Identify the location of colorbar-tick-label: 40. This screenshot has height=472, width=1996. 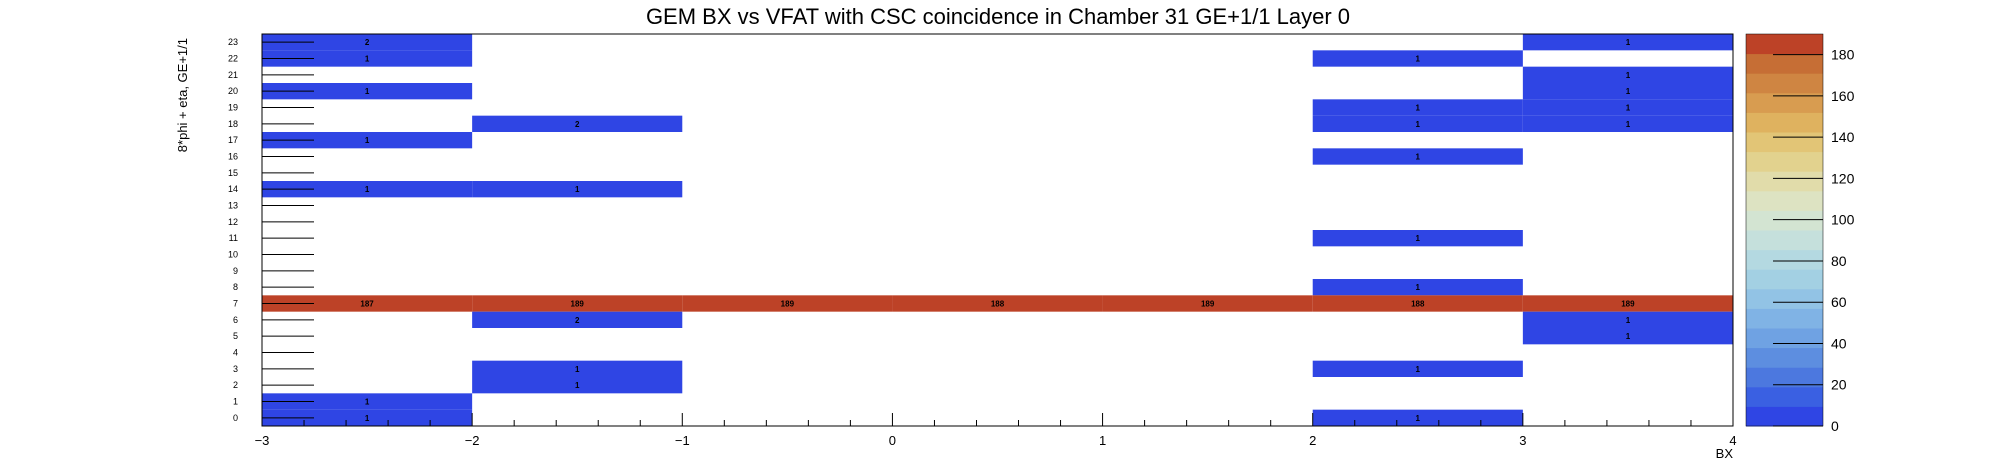
(1839, 343).